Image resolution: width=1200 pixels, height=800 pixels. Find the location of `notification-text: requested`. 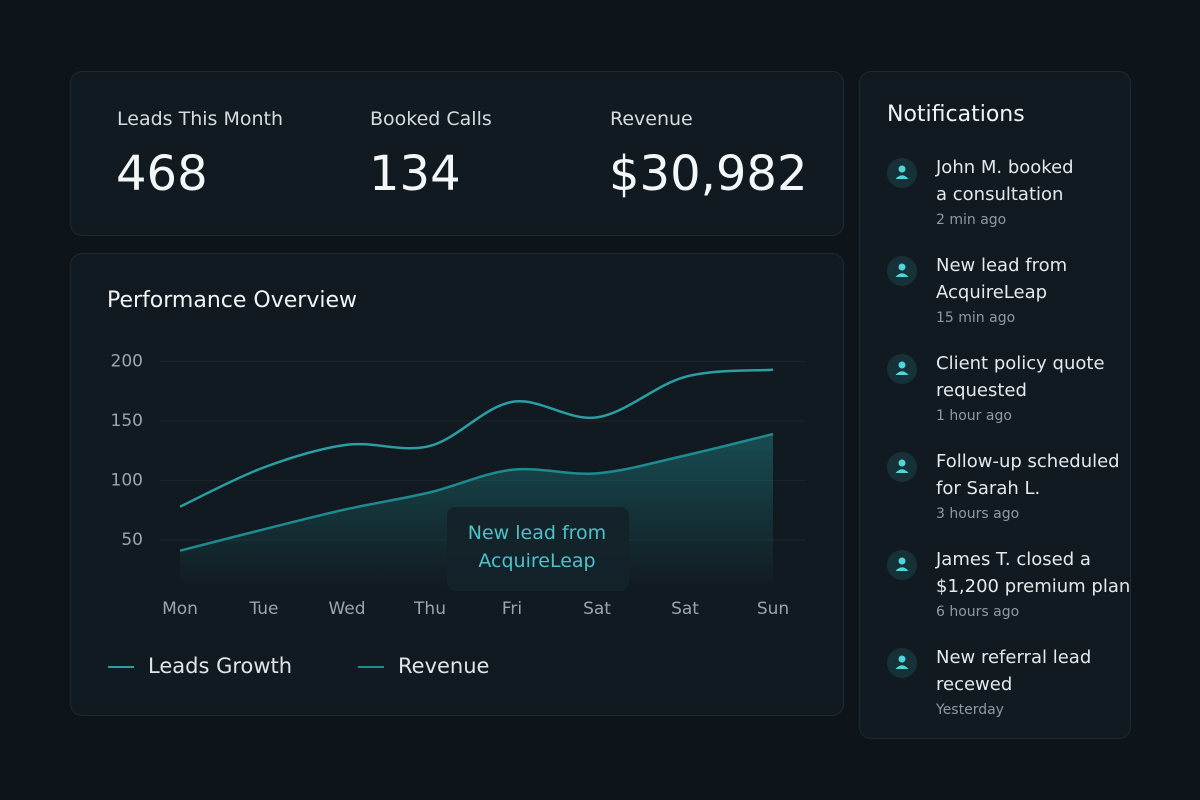

notification-text: requested is located at coordinates (981, 390).